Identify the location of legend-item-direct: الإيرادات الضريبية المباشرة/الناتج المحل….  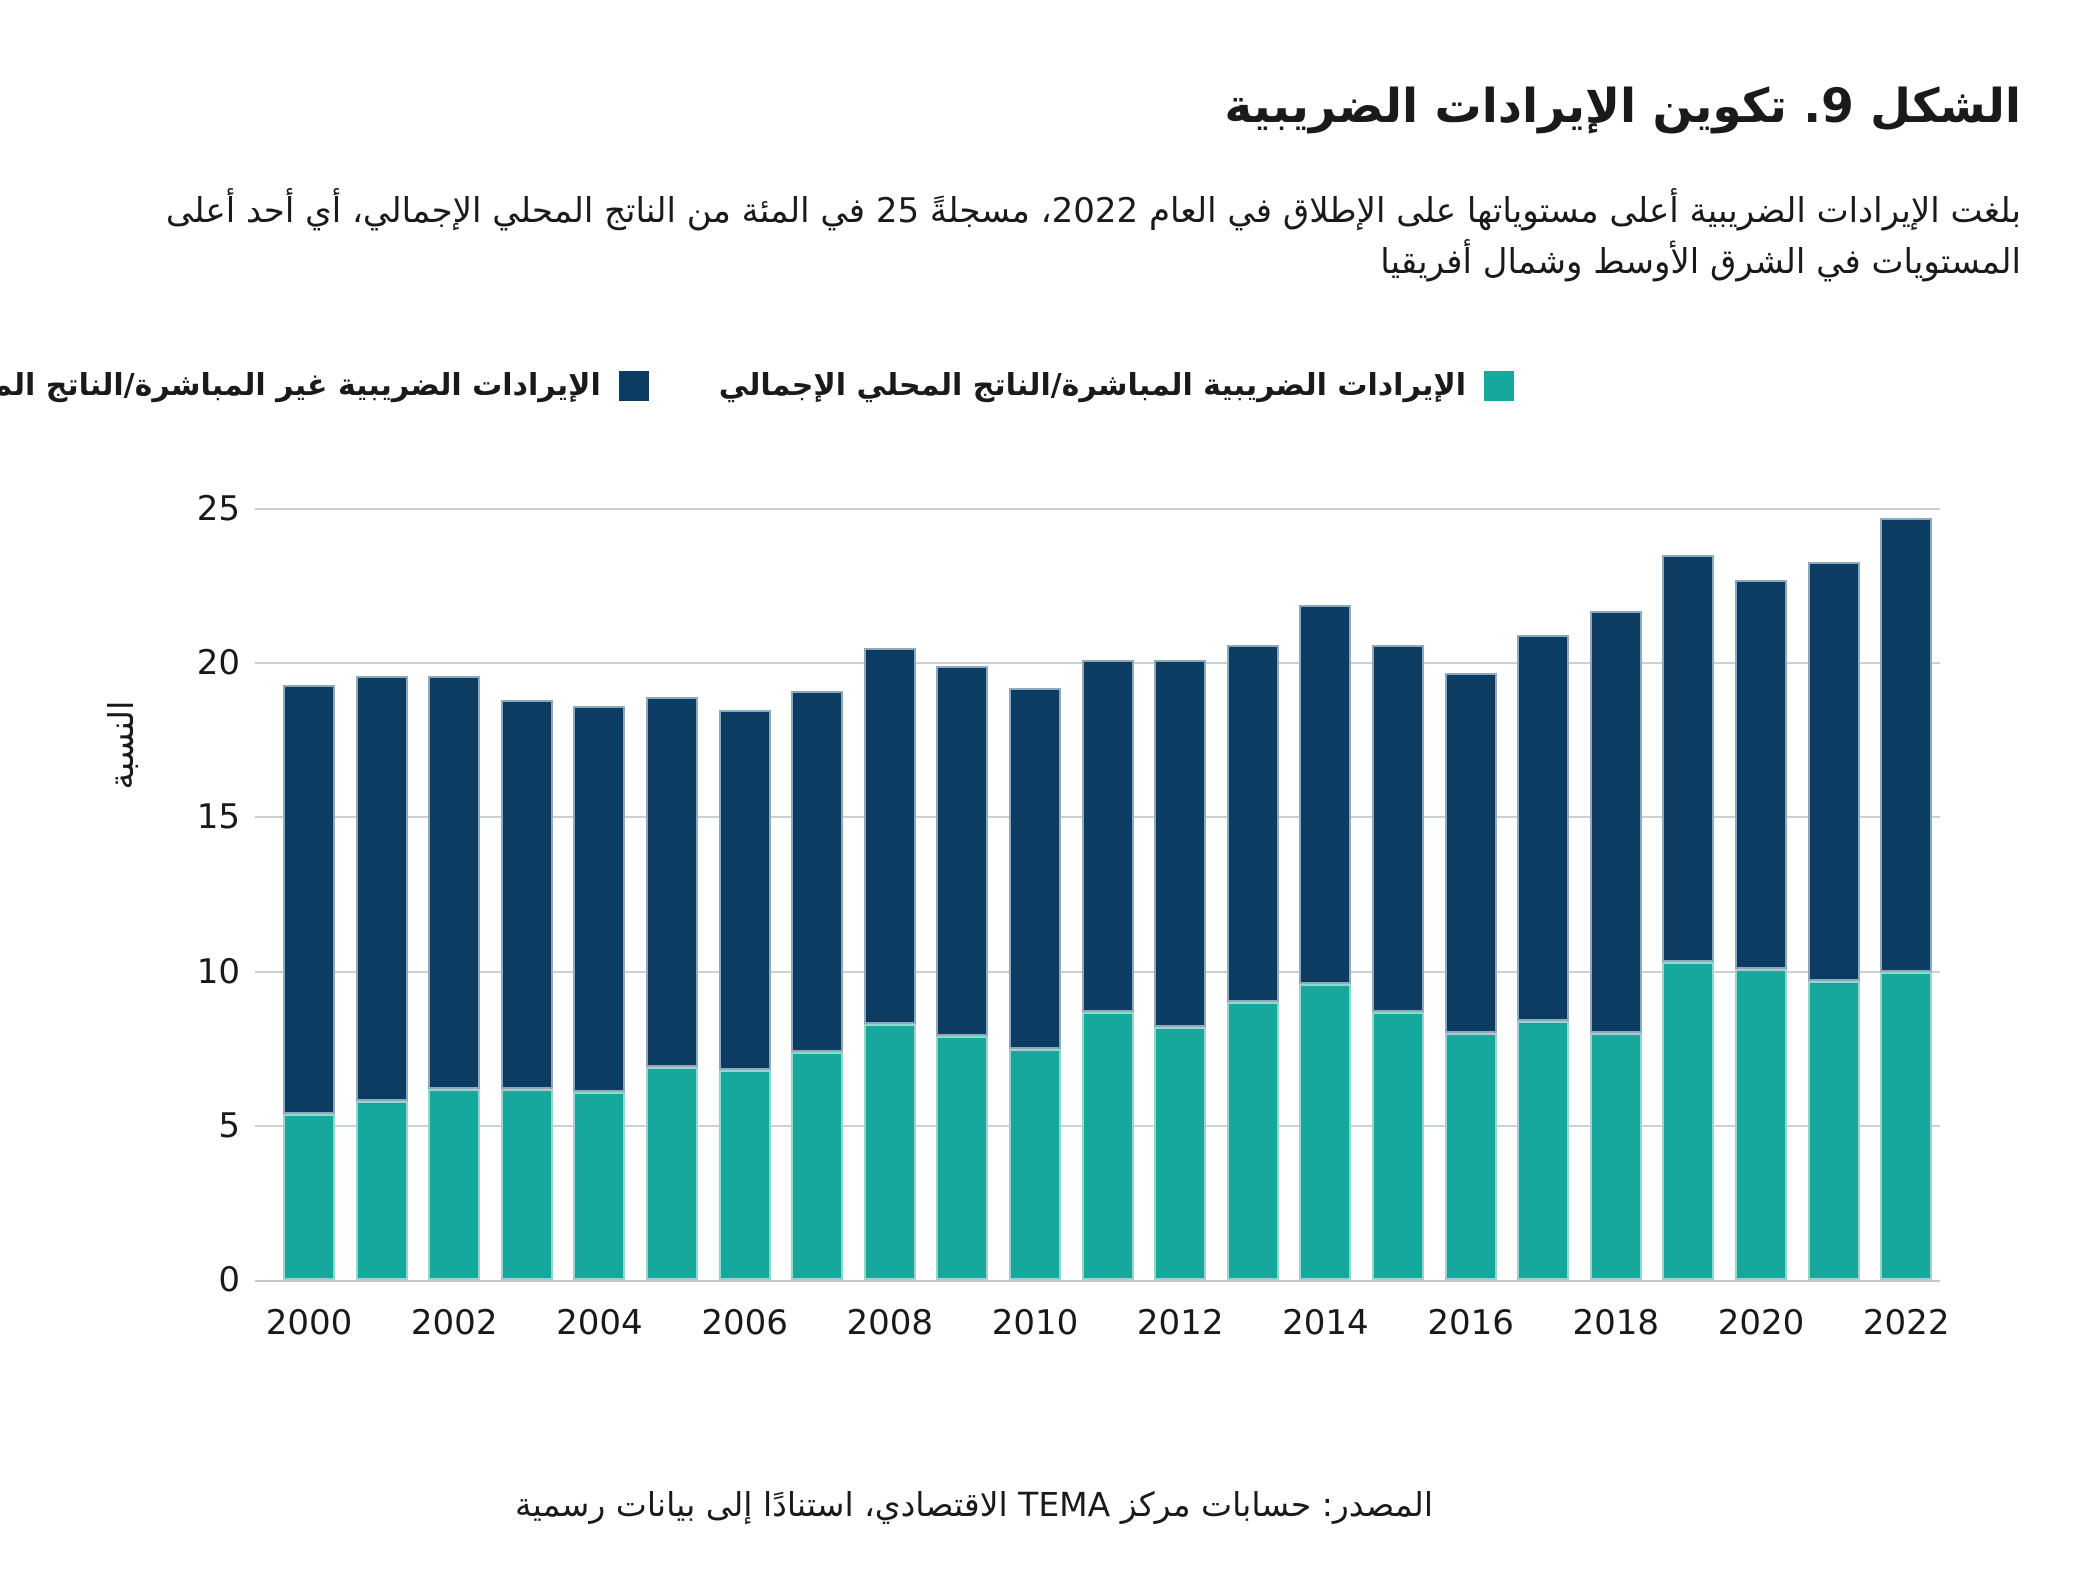
(1116, 385).